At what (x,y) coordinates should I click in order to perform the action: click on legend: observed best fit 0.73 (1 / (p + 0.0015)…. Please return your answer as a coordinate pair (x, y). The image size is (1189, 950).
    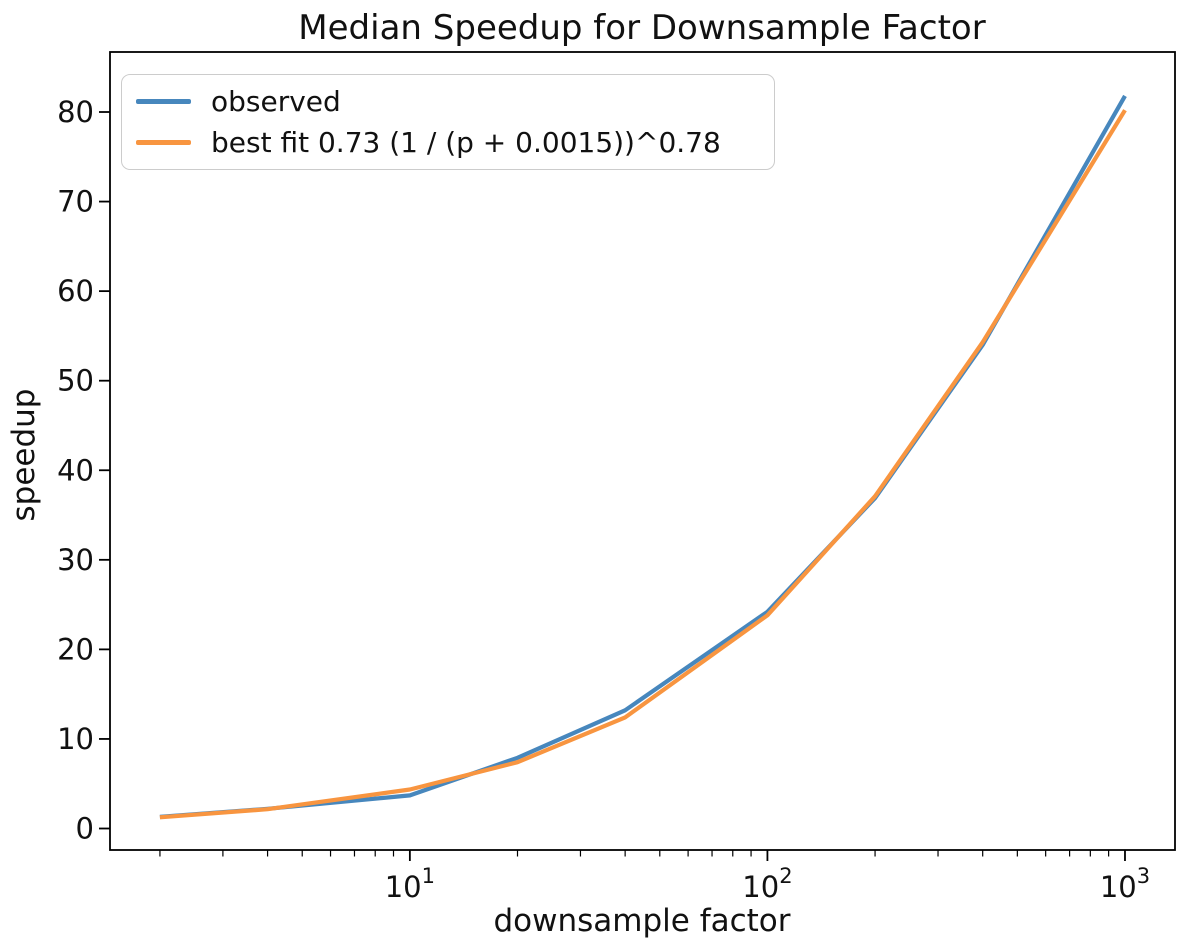
    Looking at the image, I should click on (448, 122).